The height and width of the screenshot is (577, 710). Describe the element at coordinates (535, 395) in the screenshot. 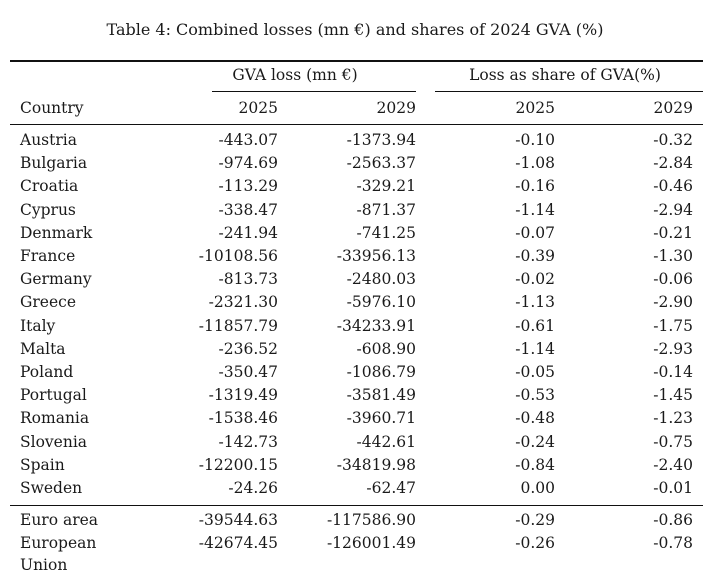

I see `row-share-2025: -0.53` at that location.